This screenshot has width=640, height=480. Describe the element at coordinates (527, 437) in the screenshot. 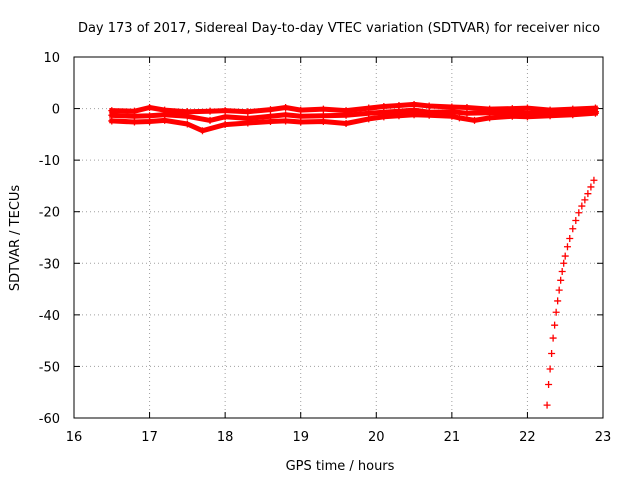

I see `x-tick-label: 22` at that location.